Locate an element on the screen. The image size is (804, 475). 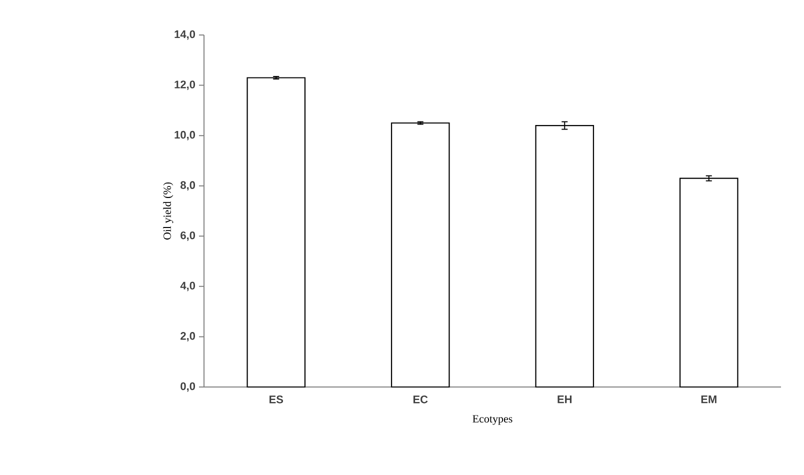
y-tick-label: 12,0 is located at coordinates (185, 85).